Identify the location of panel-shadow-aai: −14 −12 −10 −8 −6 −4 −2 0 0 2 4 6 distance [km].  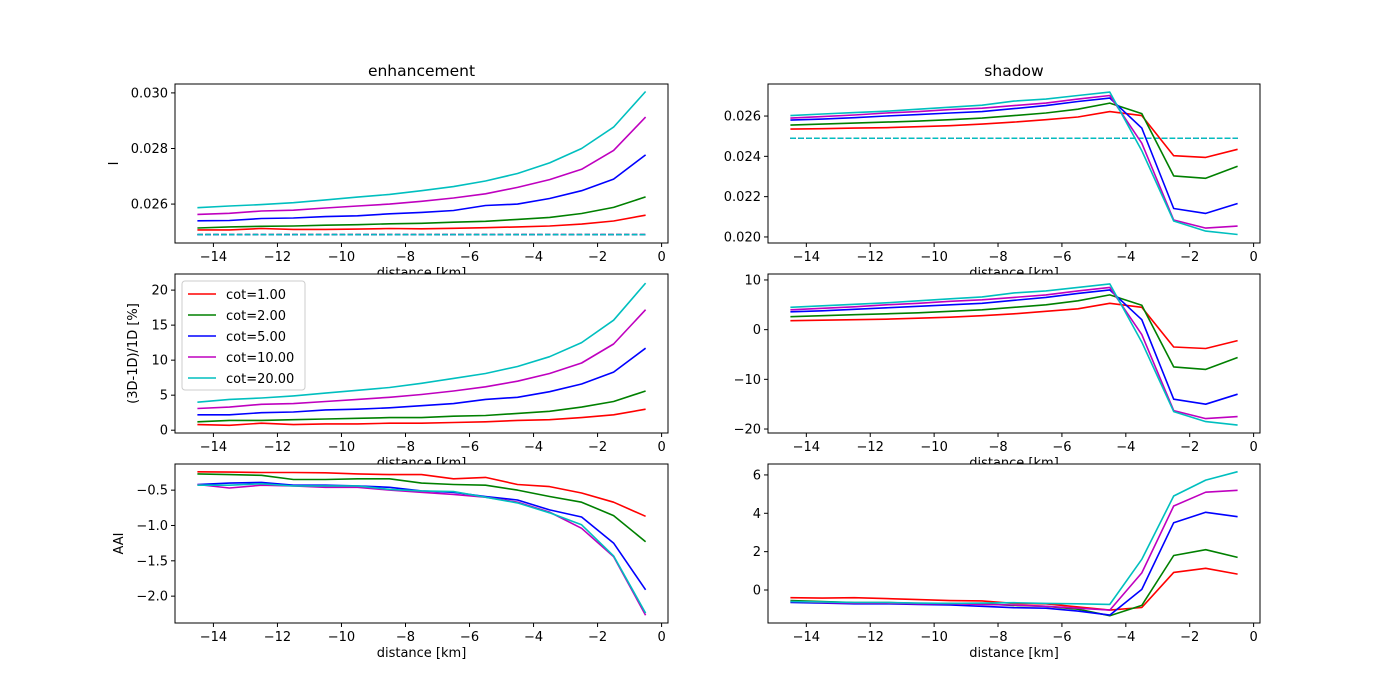
(1007, 562).